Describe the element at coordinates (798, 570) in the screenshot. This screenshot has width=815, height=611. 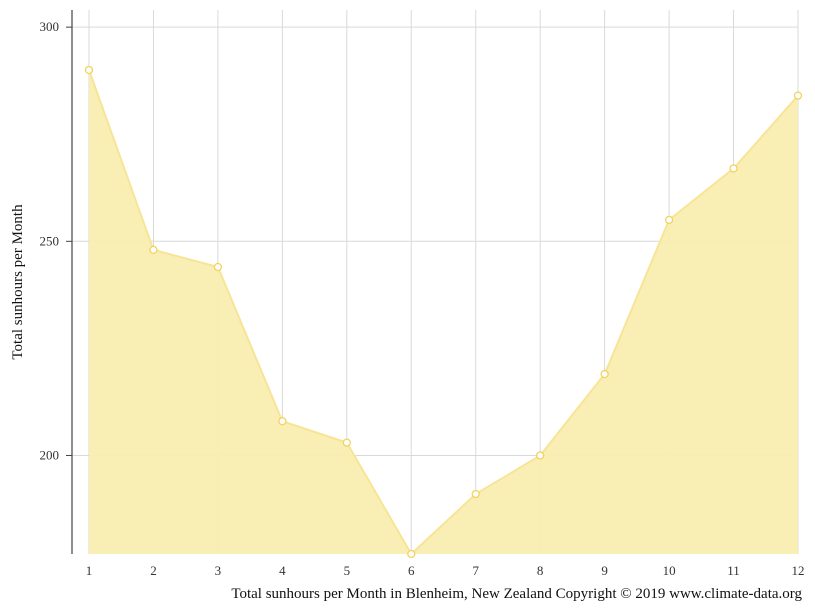
I see `x-tick-label: 12` at that location.